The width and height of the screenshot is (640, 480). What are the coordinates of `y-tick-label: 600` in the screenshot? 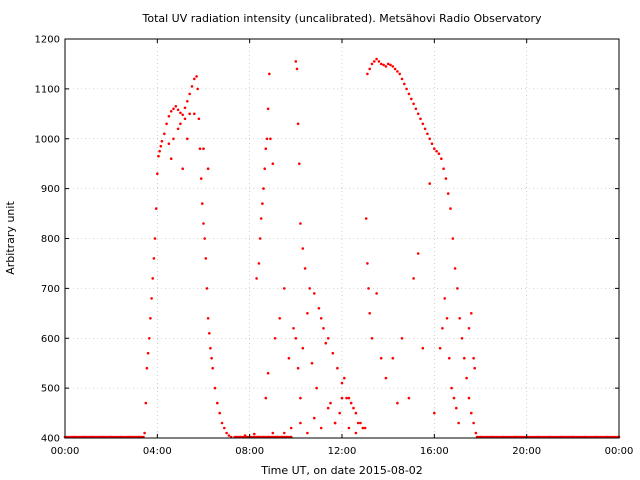 It's located at (50, 339).